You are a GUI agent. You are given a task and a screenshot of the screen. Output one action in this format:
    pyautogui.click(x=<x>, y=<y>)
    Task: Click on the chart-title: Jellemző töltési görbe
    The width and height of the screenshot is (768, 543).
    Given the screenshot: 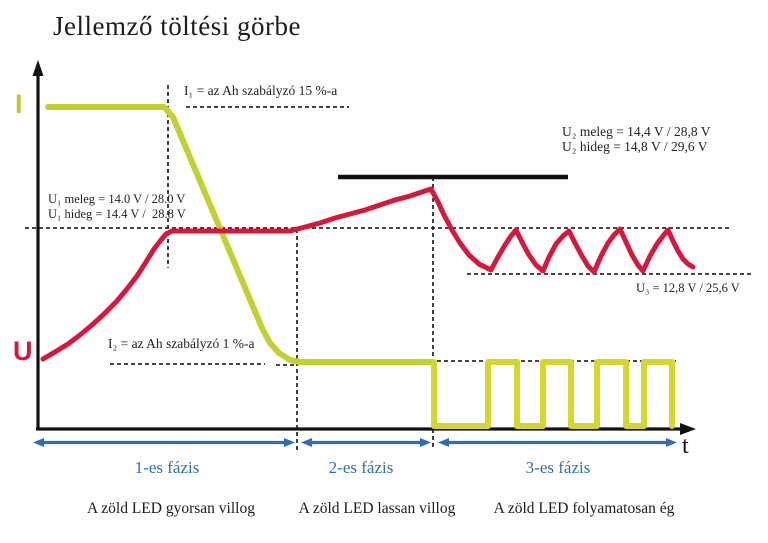 What is the action you would take?
    pyautogui.click(x=177, y=26)
    